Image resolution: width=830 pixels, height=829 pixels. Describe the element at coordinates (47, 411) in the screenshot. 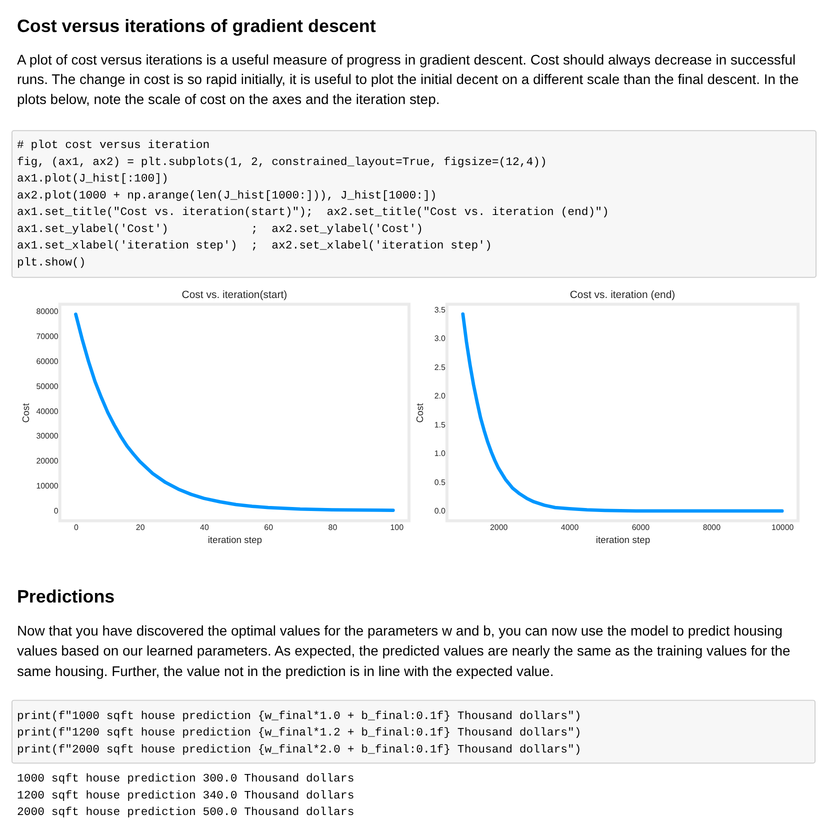

I see `y-tick-label: 40000` at that location.